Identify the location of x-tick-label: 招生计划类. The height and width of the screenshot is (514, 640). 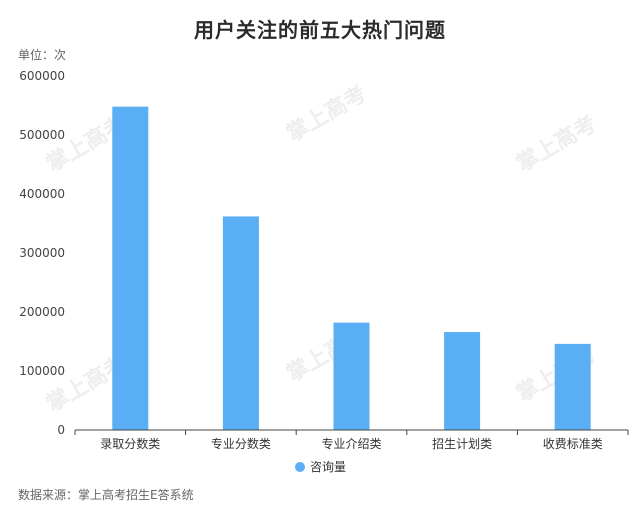
(462, 444).